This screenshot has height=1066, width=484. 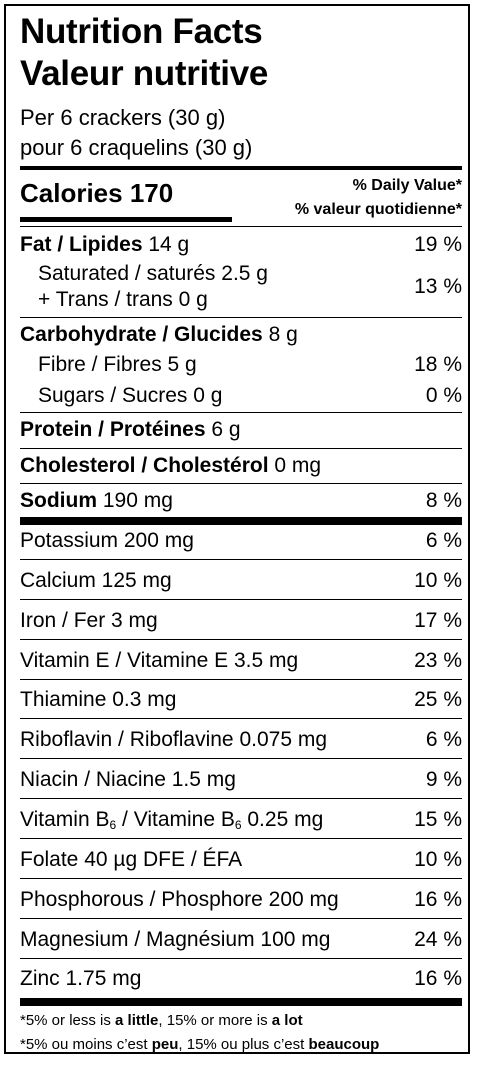 What do you see at coordinates (159, 660) in the screenshot?
I see `nutrient-label: Vitamin E / Vitamine E 3.5 mg` at bounding box center [159, 660].